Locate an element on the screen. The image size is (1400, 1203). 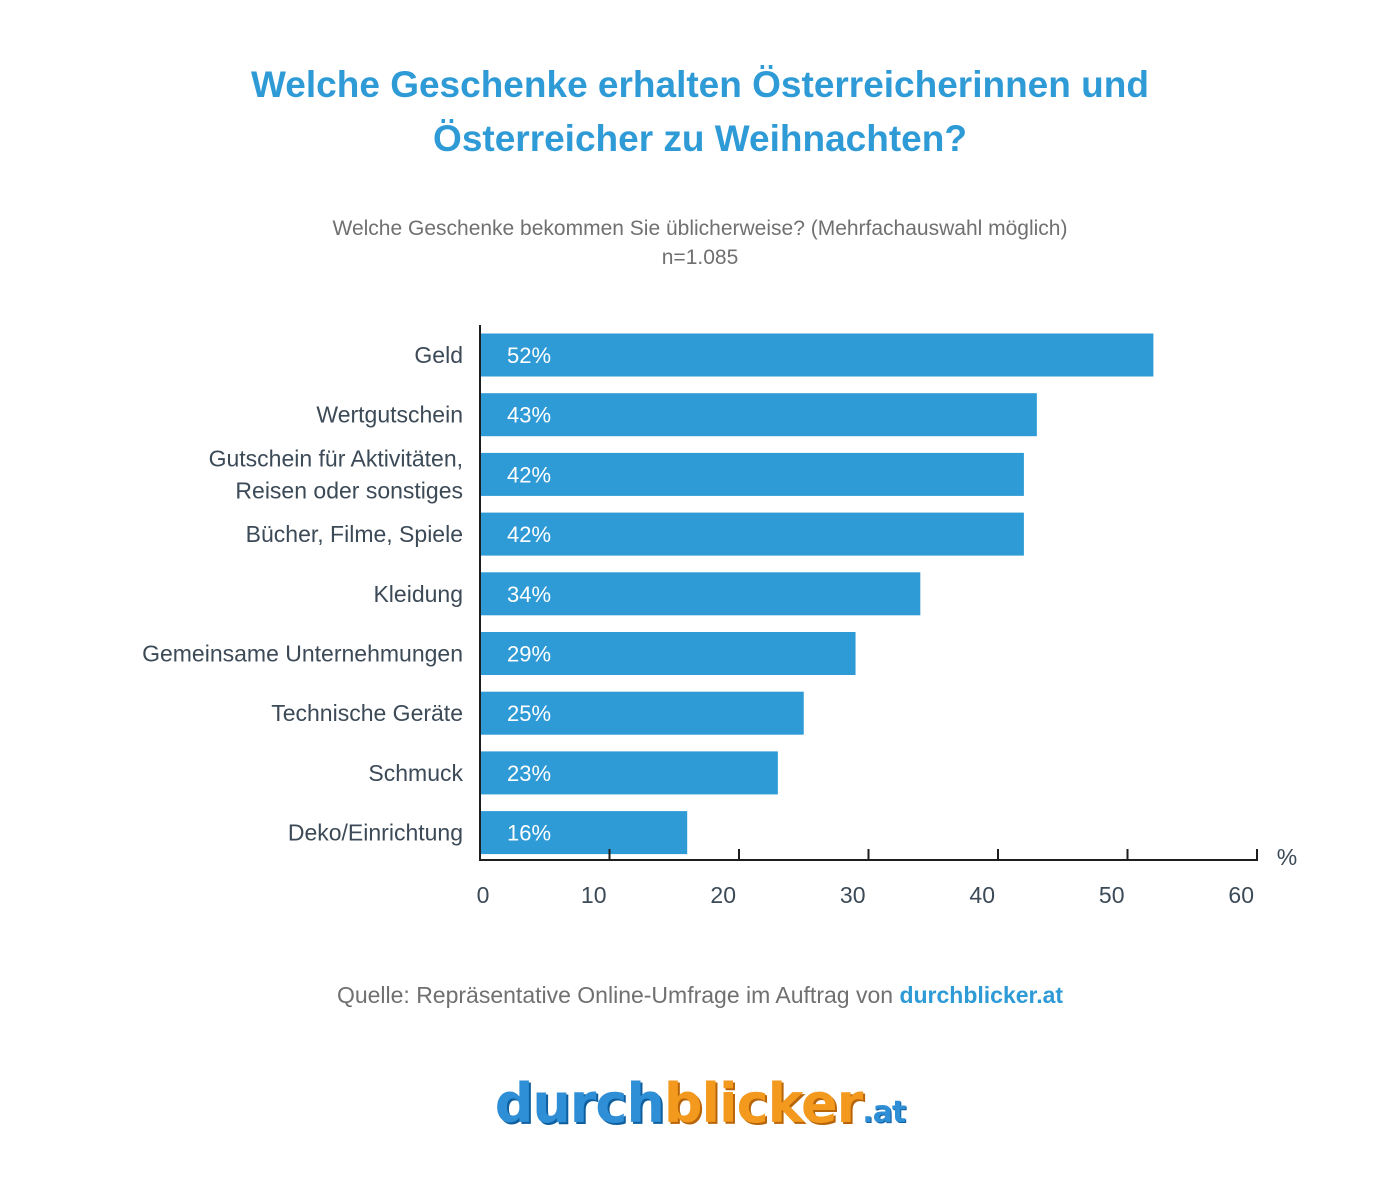
category-label-3: Bücher, Filme, Spiele is located at coordinates (354, 534).